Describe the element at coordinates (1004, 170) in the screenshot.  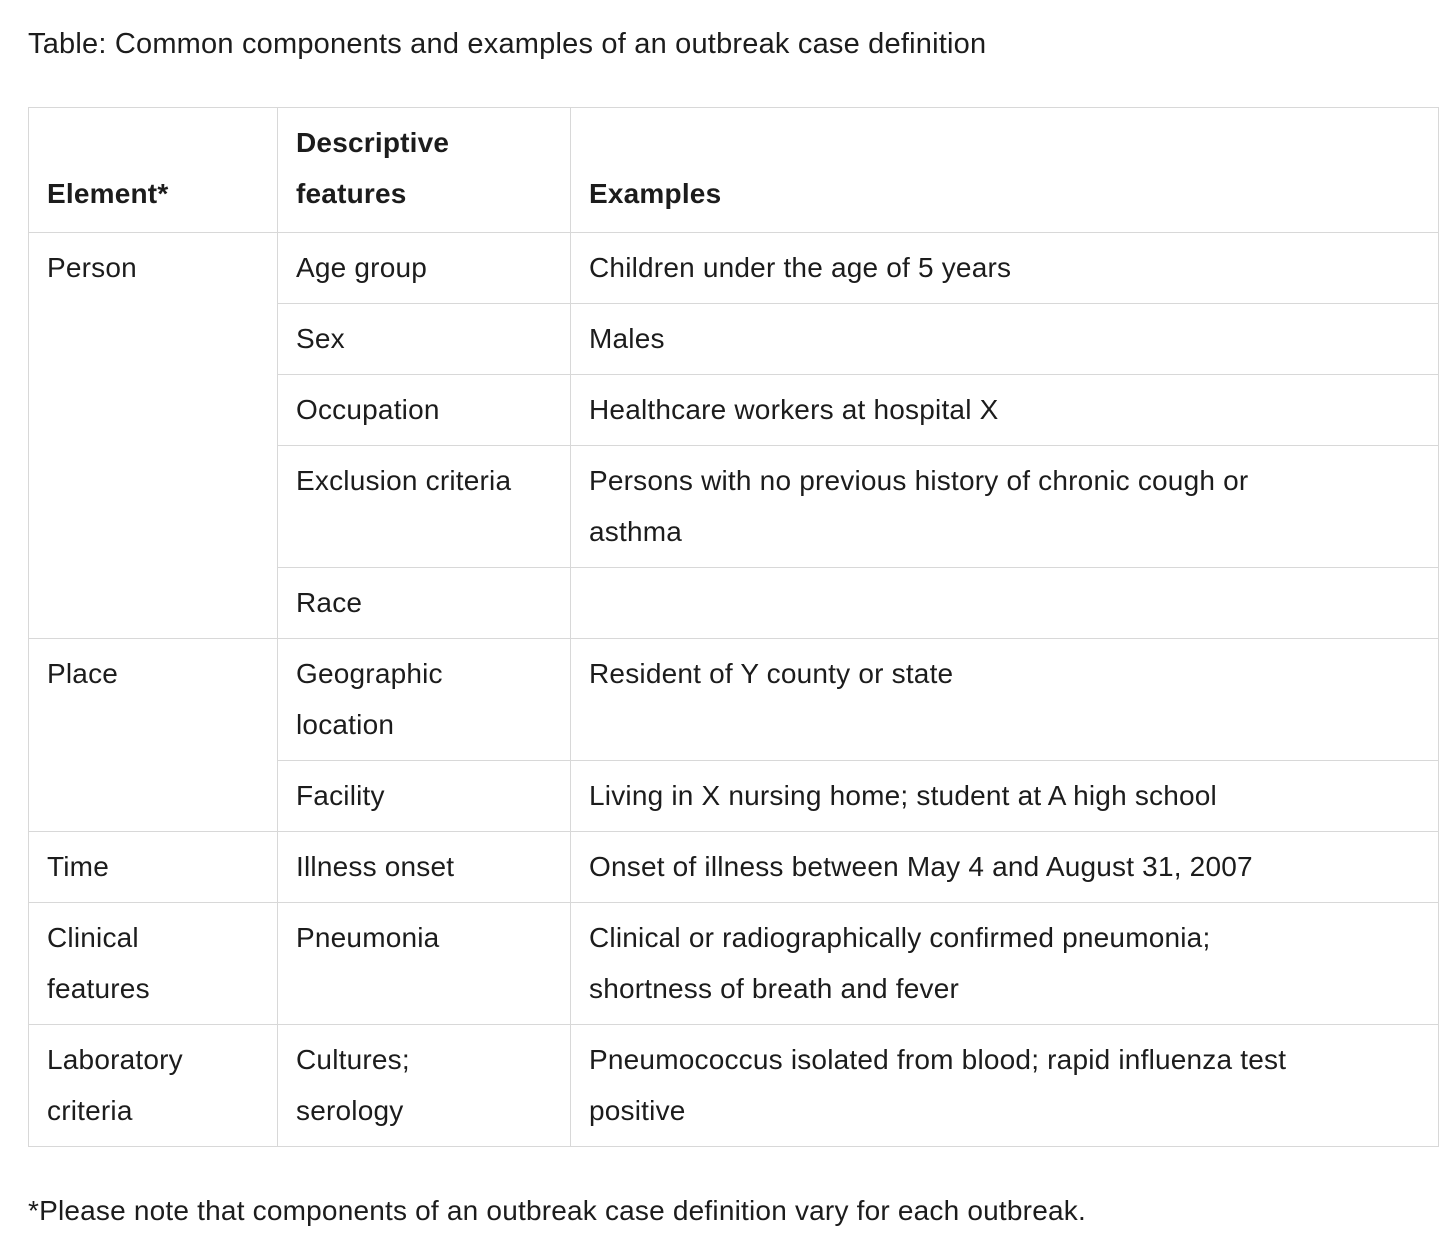
I see `col-header-examples: Examples` at that location.